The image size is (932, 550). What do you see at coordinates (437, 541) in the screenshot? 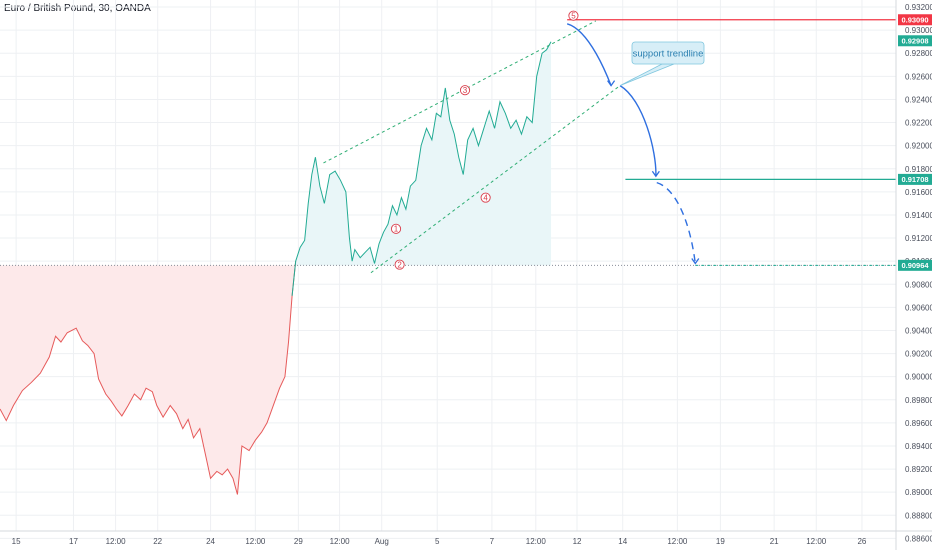
I see `x-tick-label: 5` at bounding box center [437, 541].